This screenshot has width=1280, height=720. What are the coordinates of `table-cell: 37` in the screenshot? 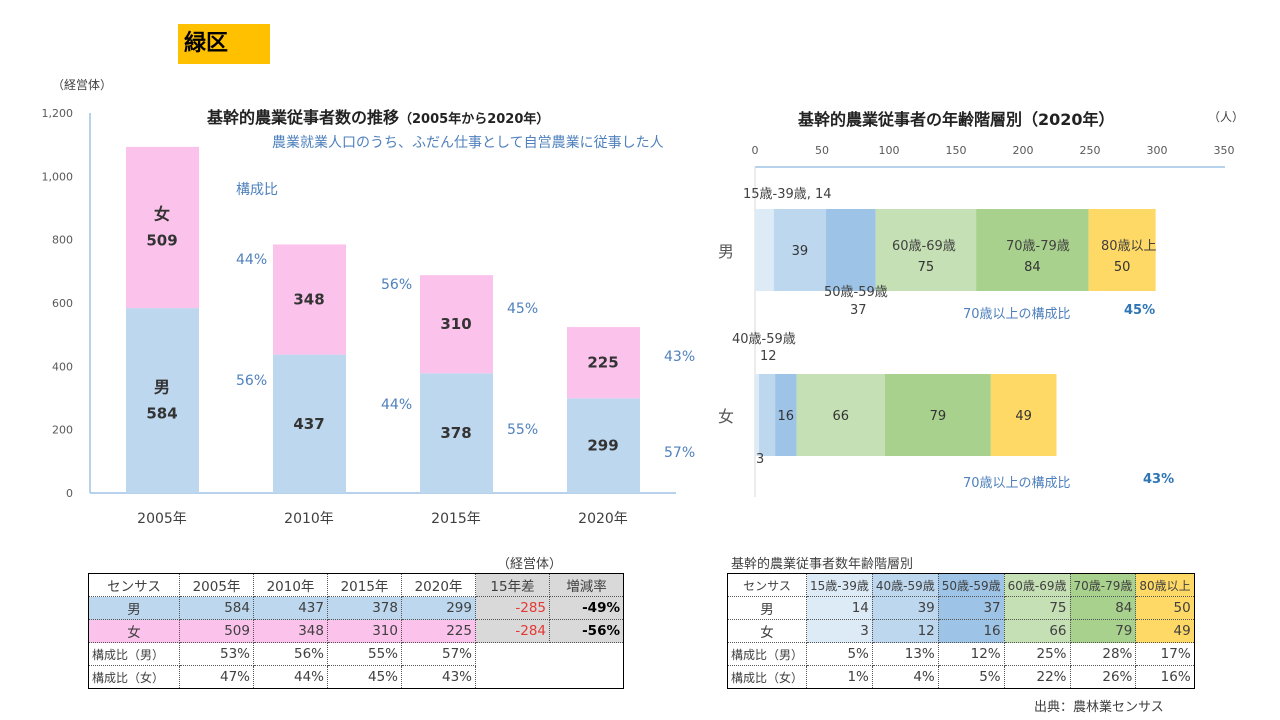 It's located at (971, 608).